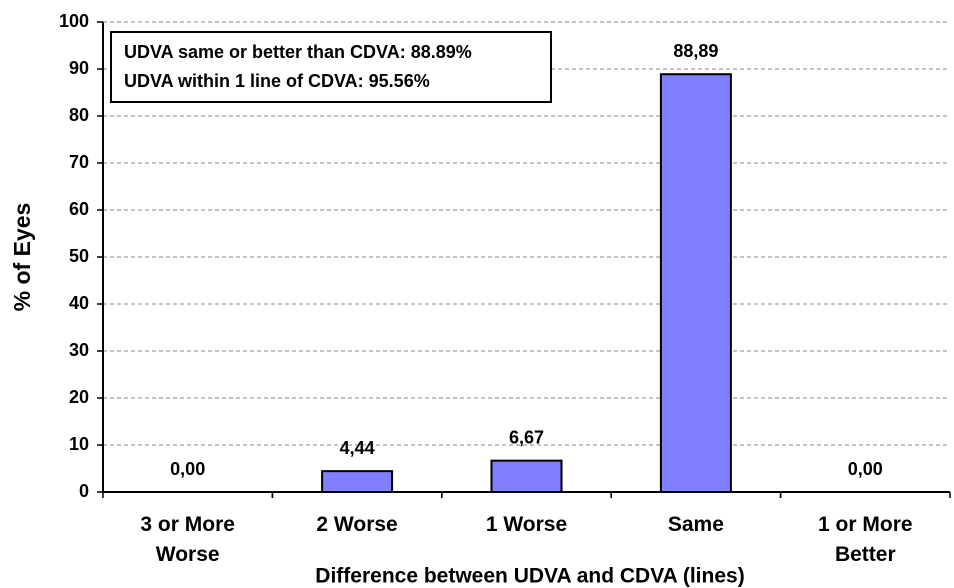  What do you see at coordinates (79, 162) in the screenshot?
I see `y-tick-label: 70` at bounding box center [79, 162].